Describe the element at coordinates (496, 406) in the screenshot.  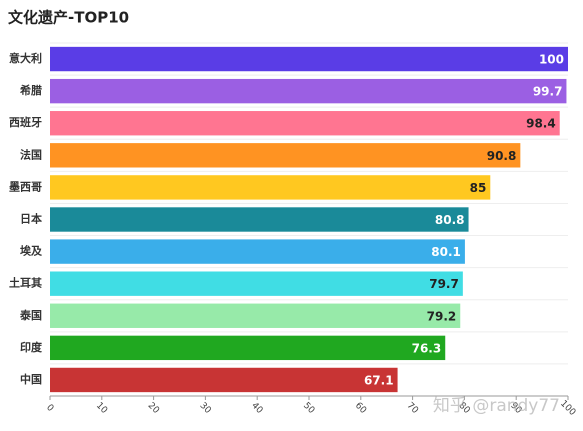
I see `watermark: 知乎 @randy77` at that location.